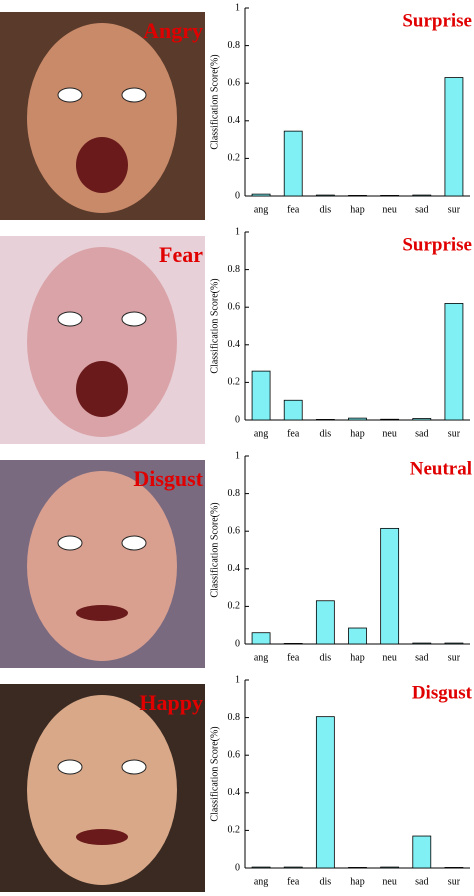 This screenshot has height=896, width=474. What do you see at coordinates (173, 30) in the screenshot?
I see `true-label: Angry` at bounding box center [173, 30].